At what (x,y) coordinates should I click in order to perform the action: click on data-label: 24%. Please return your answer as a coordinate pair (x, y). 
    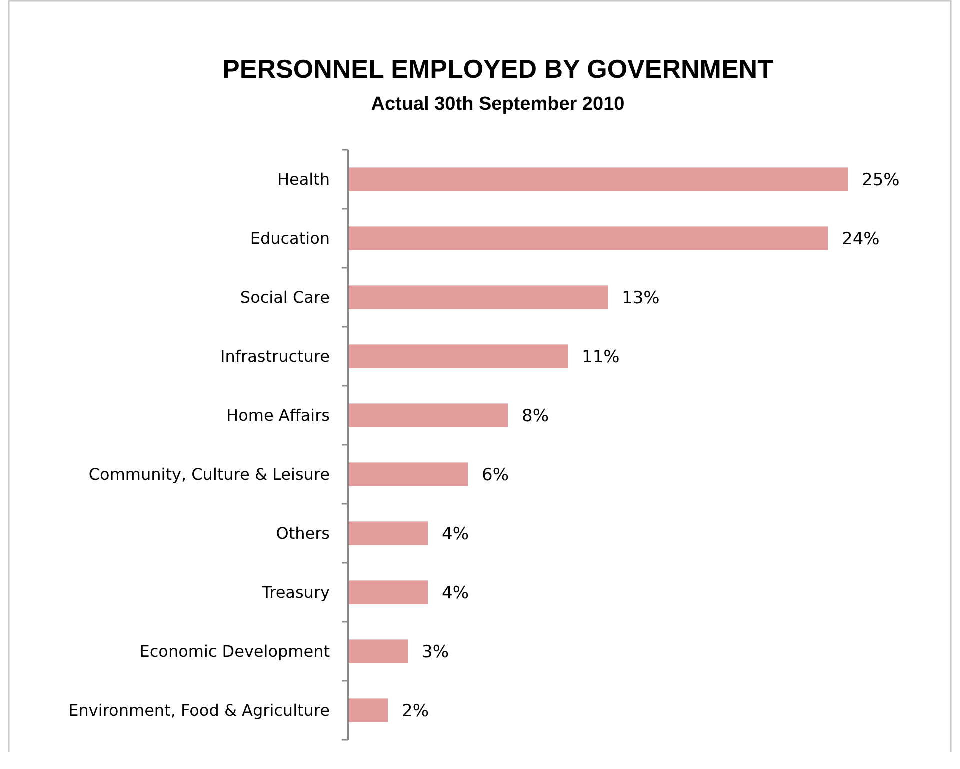
    Looking at the image, I should click on (861, 239).